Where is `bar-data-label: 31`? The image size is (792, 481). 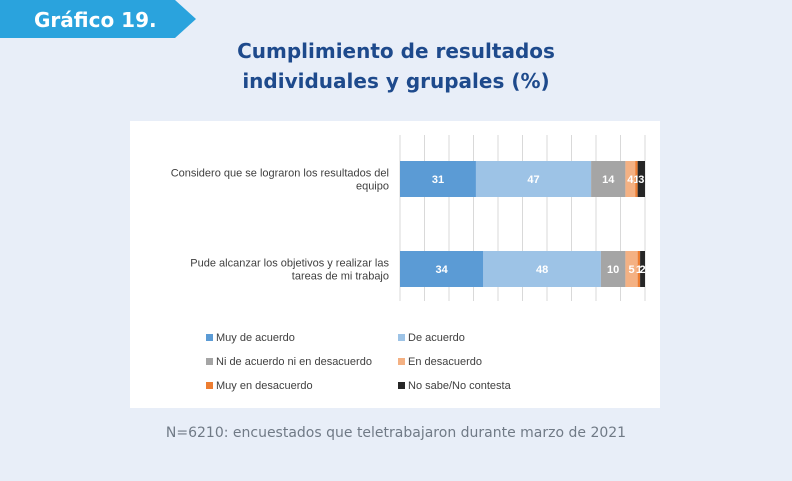 bar-data-label: 31 is located at coordinates (438, 180).